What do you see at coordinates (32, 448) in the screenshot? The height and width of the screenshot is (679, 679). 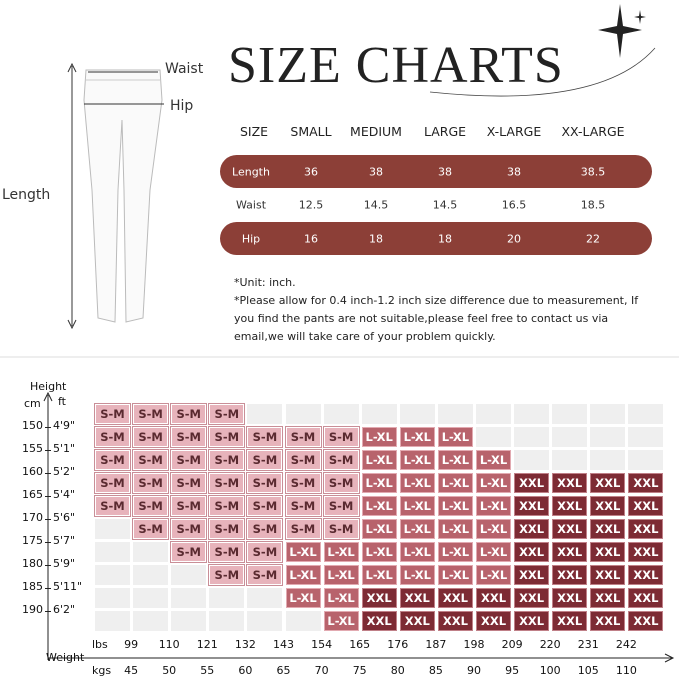 I see `cm-label: 155` at bounding box center [32, 448].